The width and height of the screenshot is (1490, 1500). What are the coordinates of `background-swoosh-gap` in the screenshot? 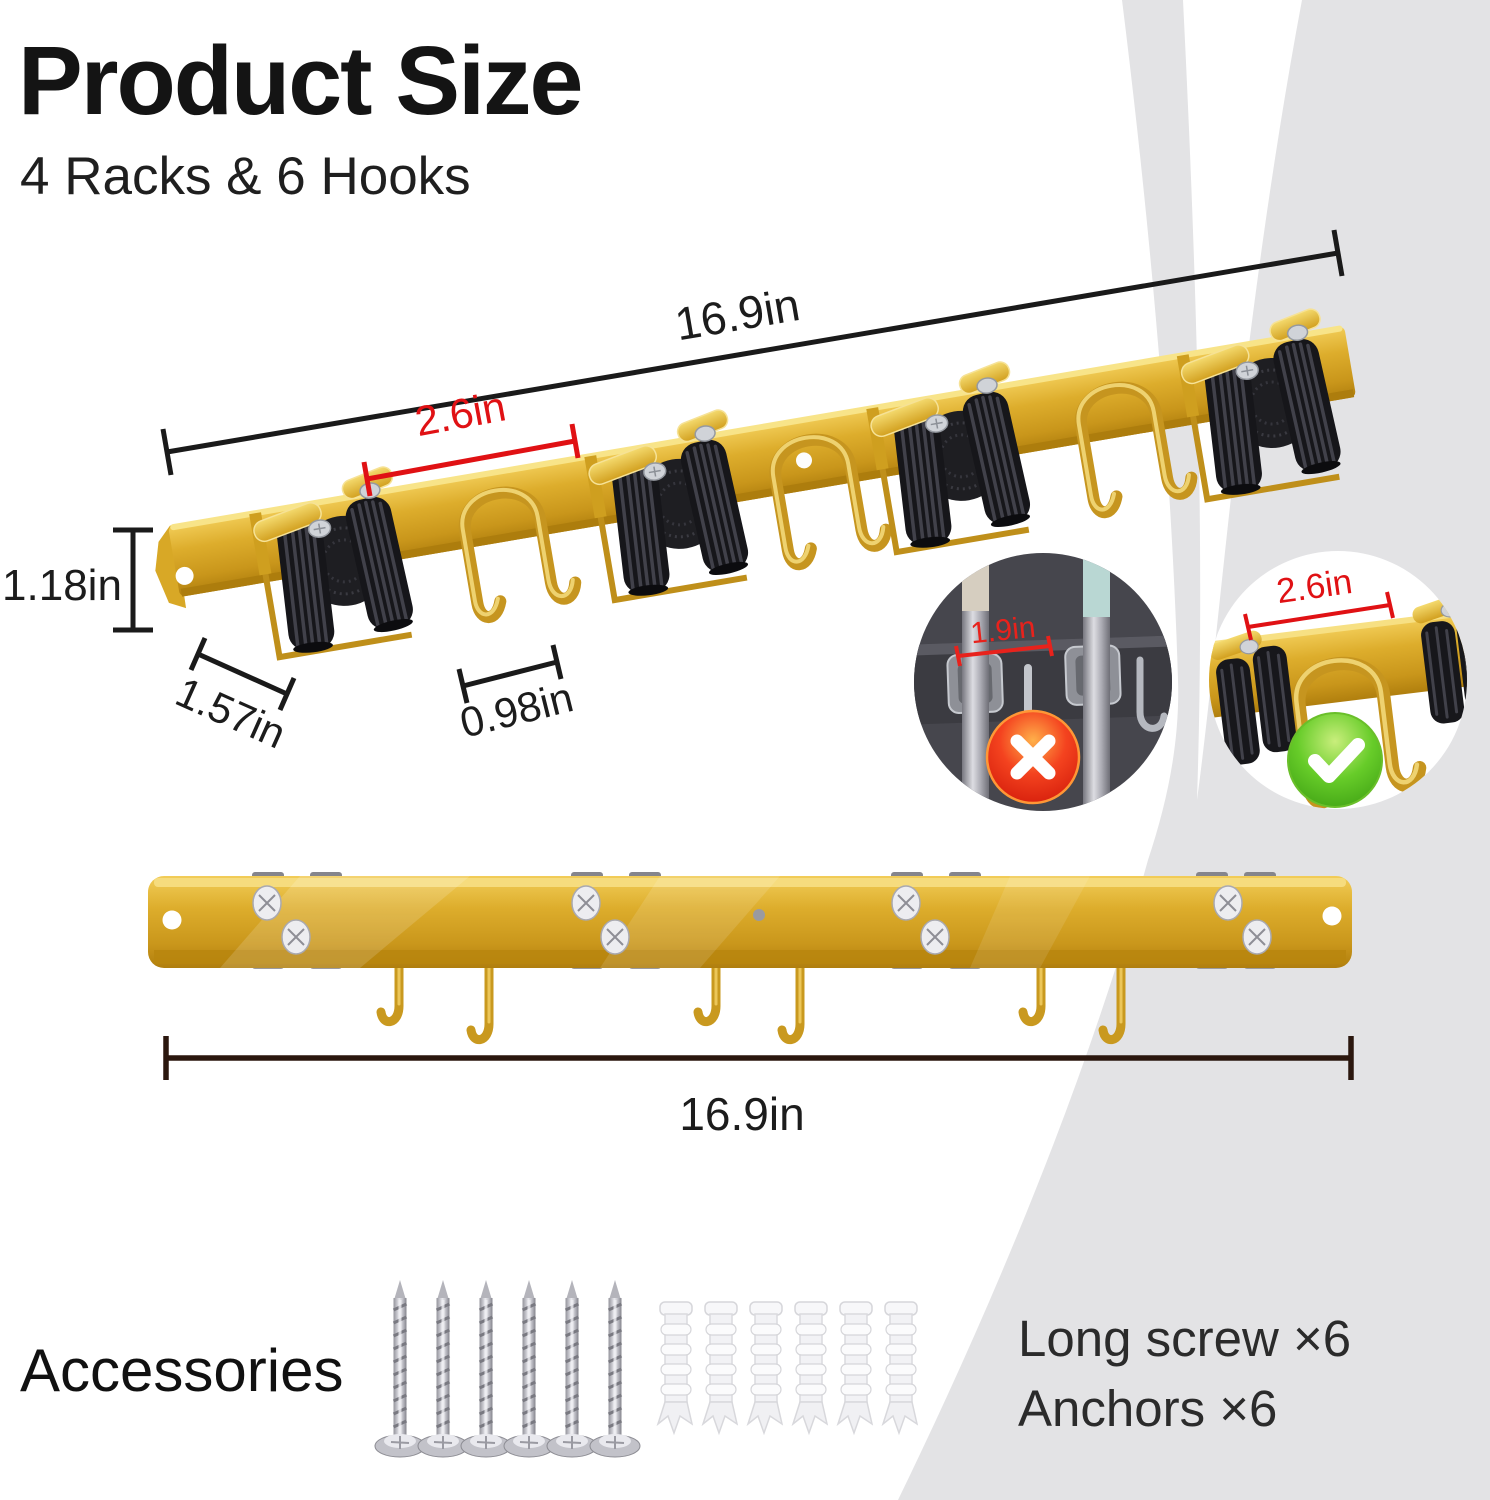 It's located at (1242, 400).